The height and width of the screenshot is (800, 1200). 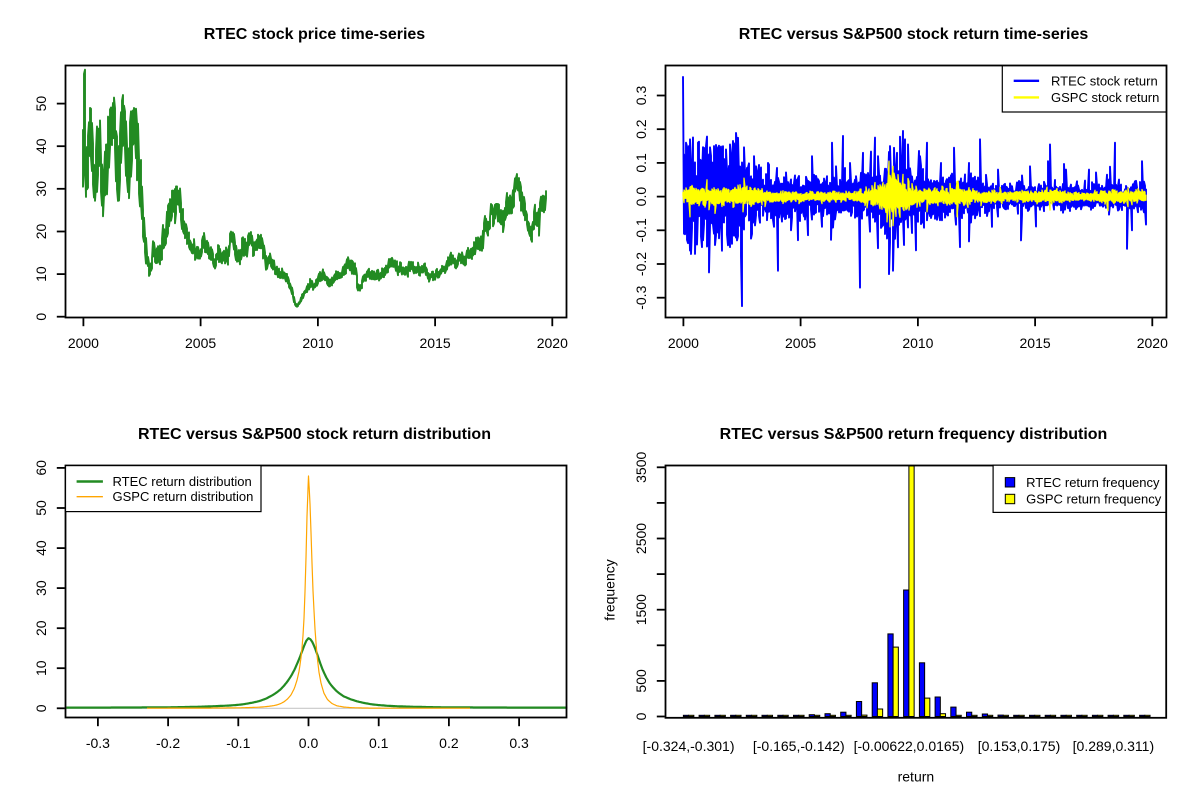 What do you see at coordinates (641, 538) in the screenshot?
I see `svg-text: 2500` at bounding box center [641, 538].